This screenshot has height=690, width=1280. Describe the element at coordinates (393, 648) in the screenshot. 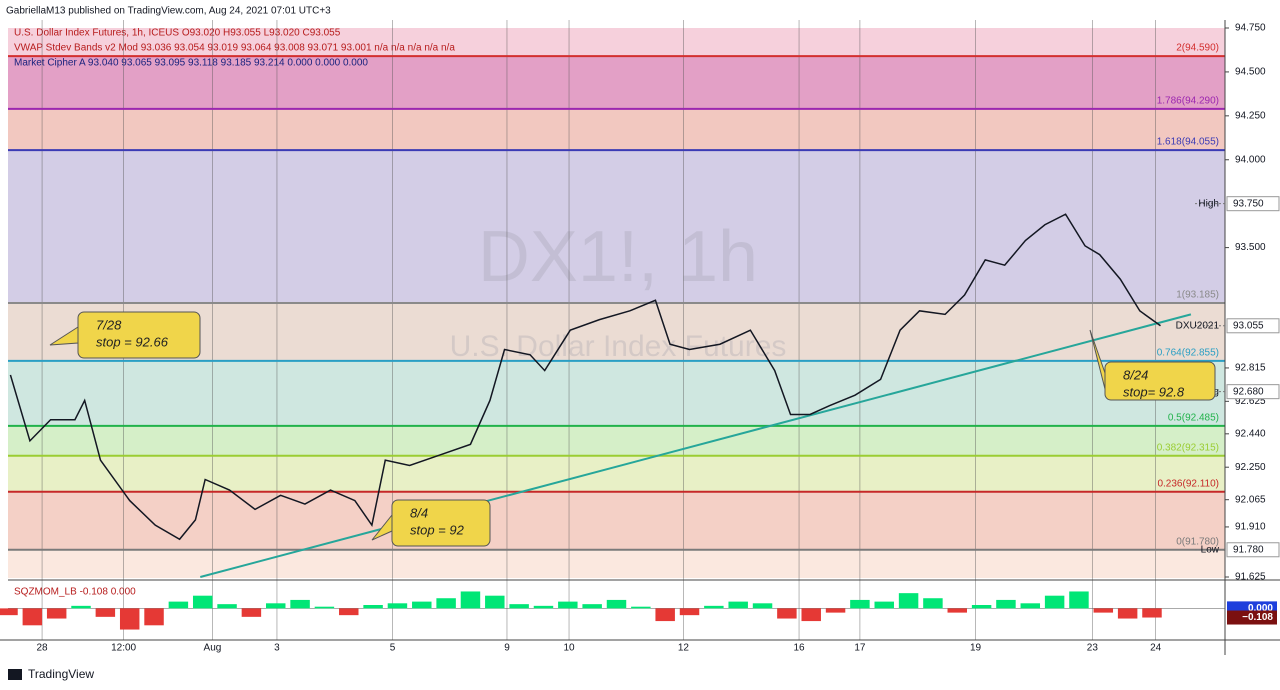

I see `x-tick-label: 5` at that location.